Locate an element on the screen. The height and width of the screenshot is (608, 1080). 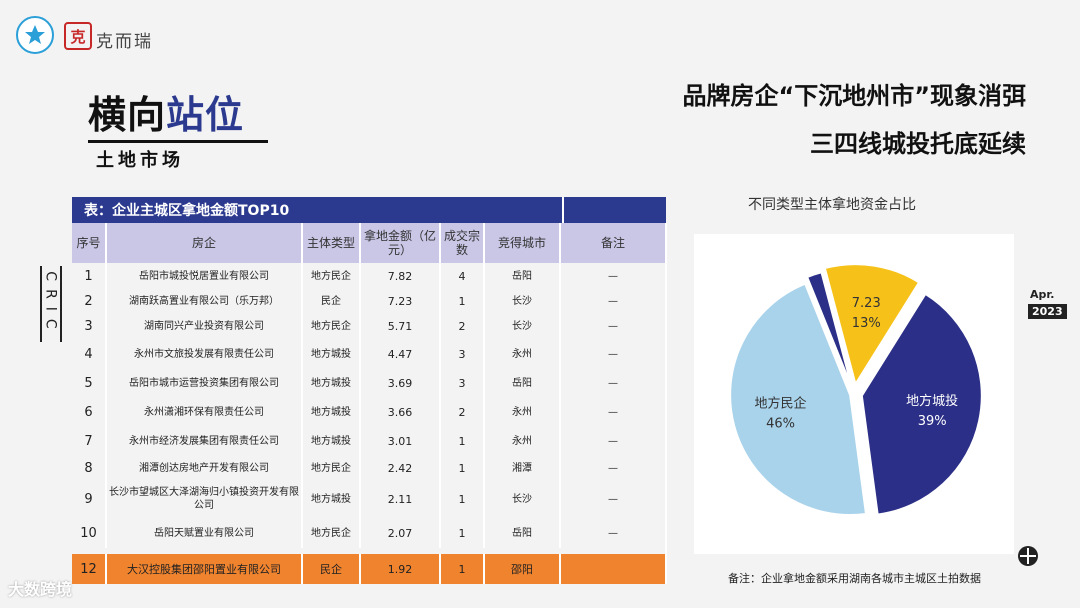
cell-company: 永州市文旅投发展有限责任公司 is located at coordinates (204, 354).